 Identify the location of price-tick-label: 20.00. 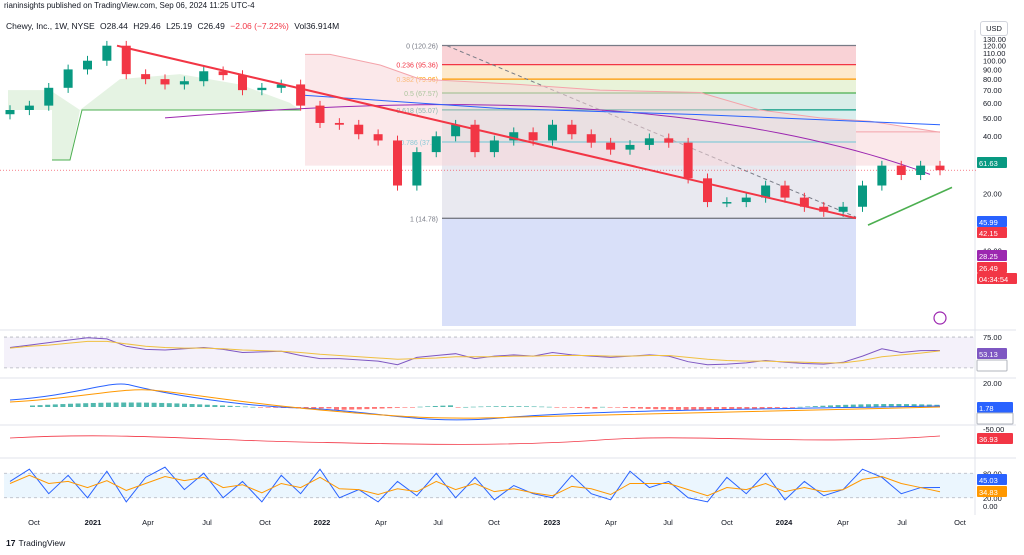
(992, 193).